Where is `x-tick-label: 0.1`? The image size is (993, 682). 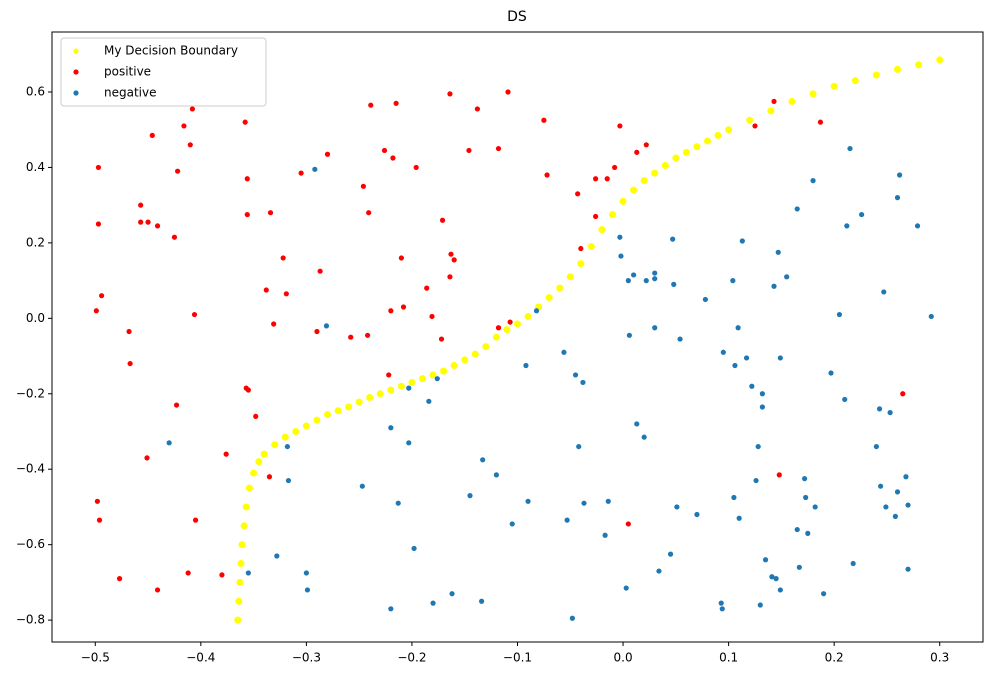 x-tick-label: 0.1 is located at coordinates (728, 658).